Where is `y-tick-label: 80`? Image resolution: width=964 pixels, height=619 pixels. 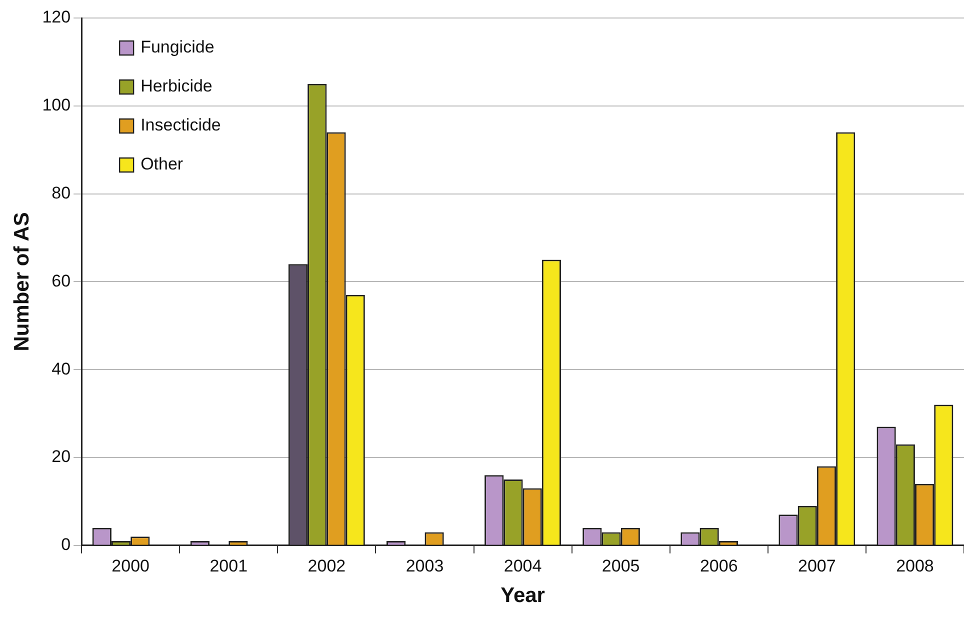
y-tick-label: 80 is located at coordinates (61, 192).